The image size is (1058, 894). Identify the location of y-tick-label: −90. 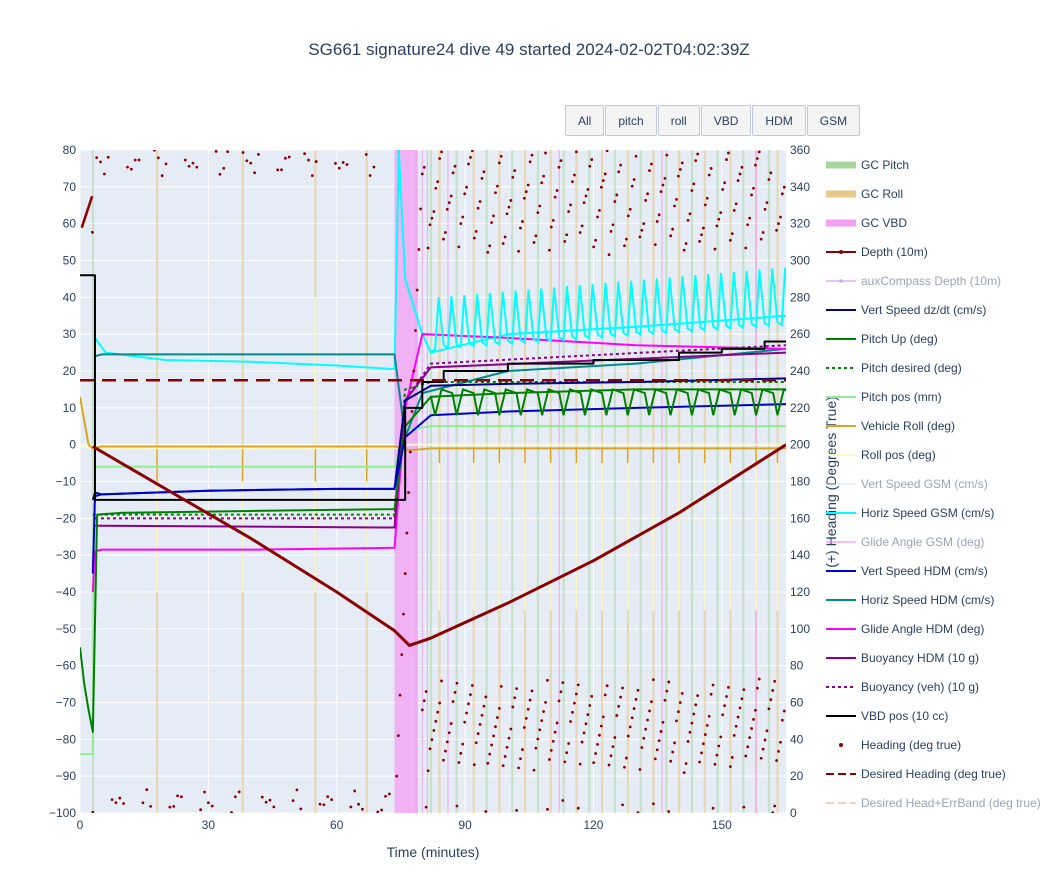
(66, 776).